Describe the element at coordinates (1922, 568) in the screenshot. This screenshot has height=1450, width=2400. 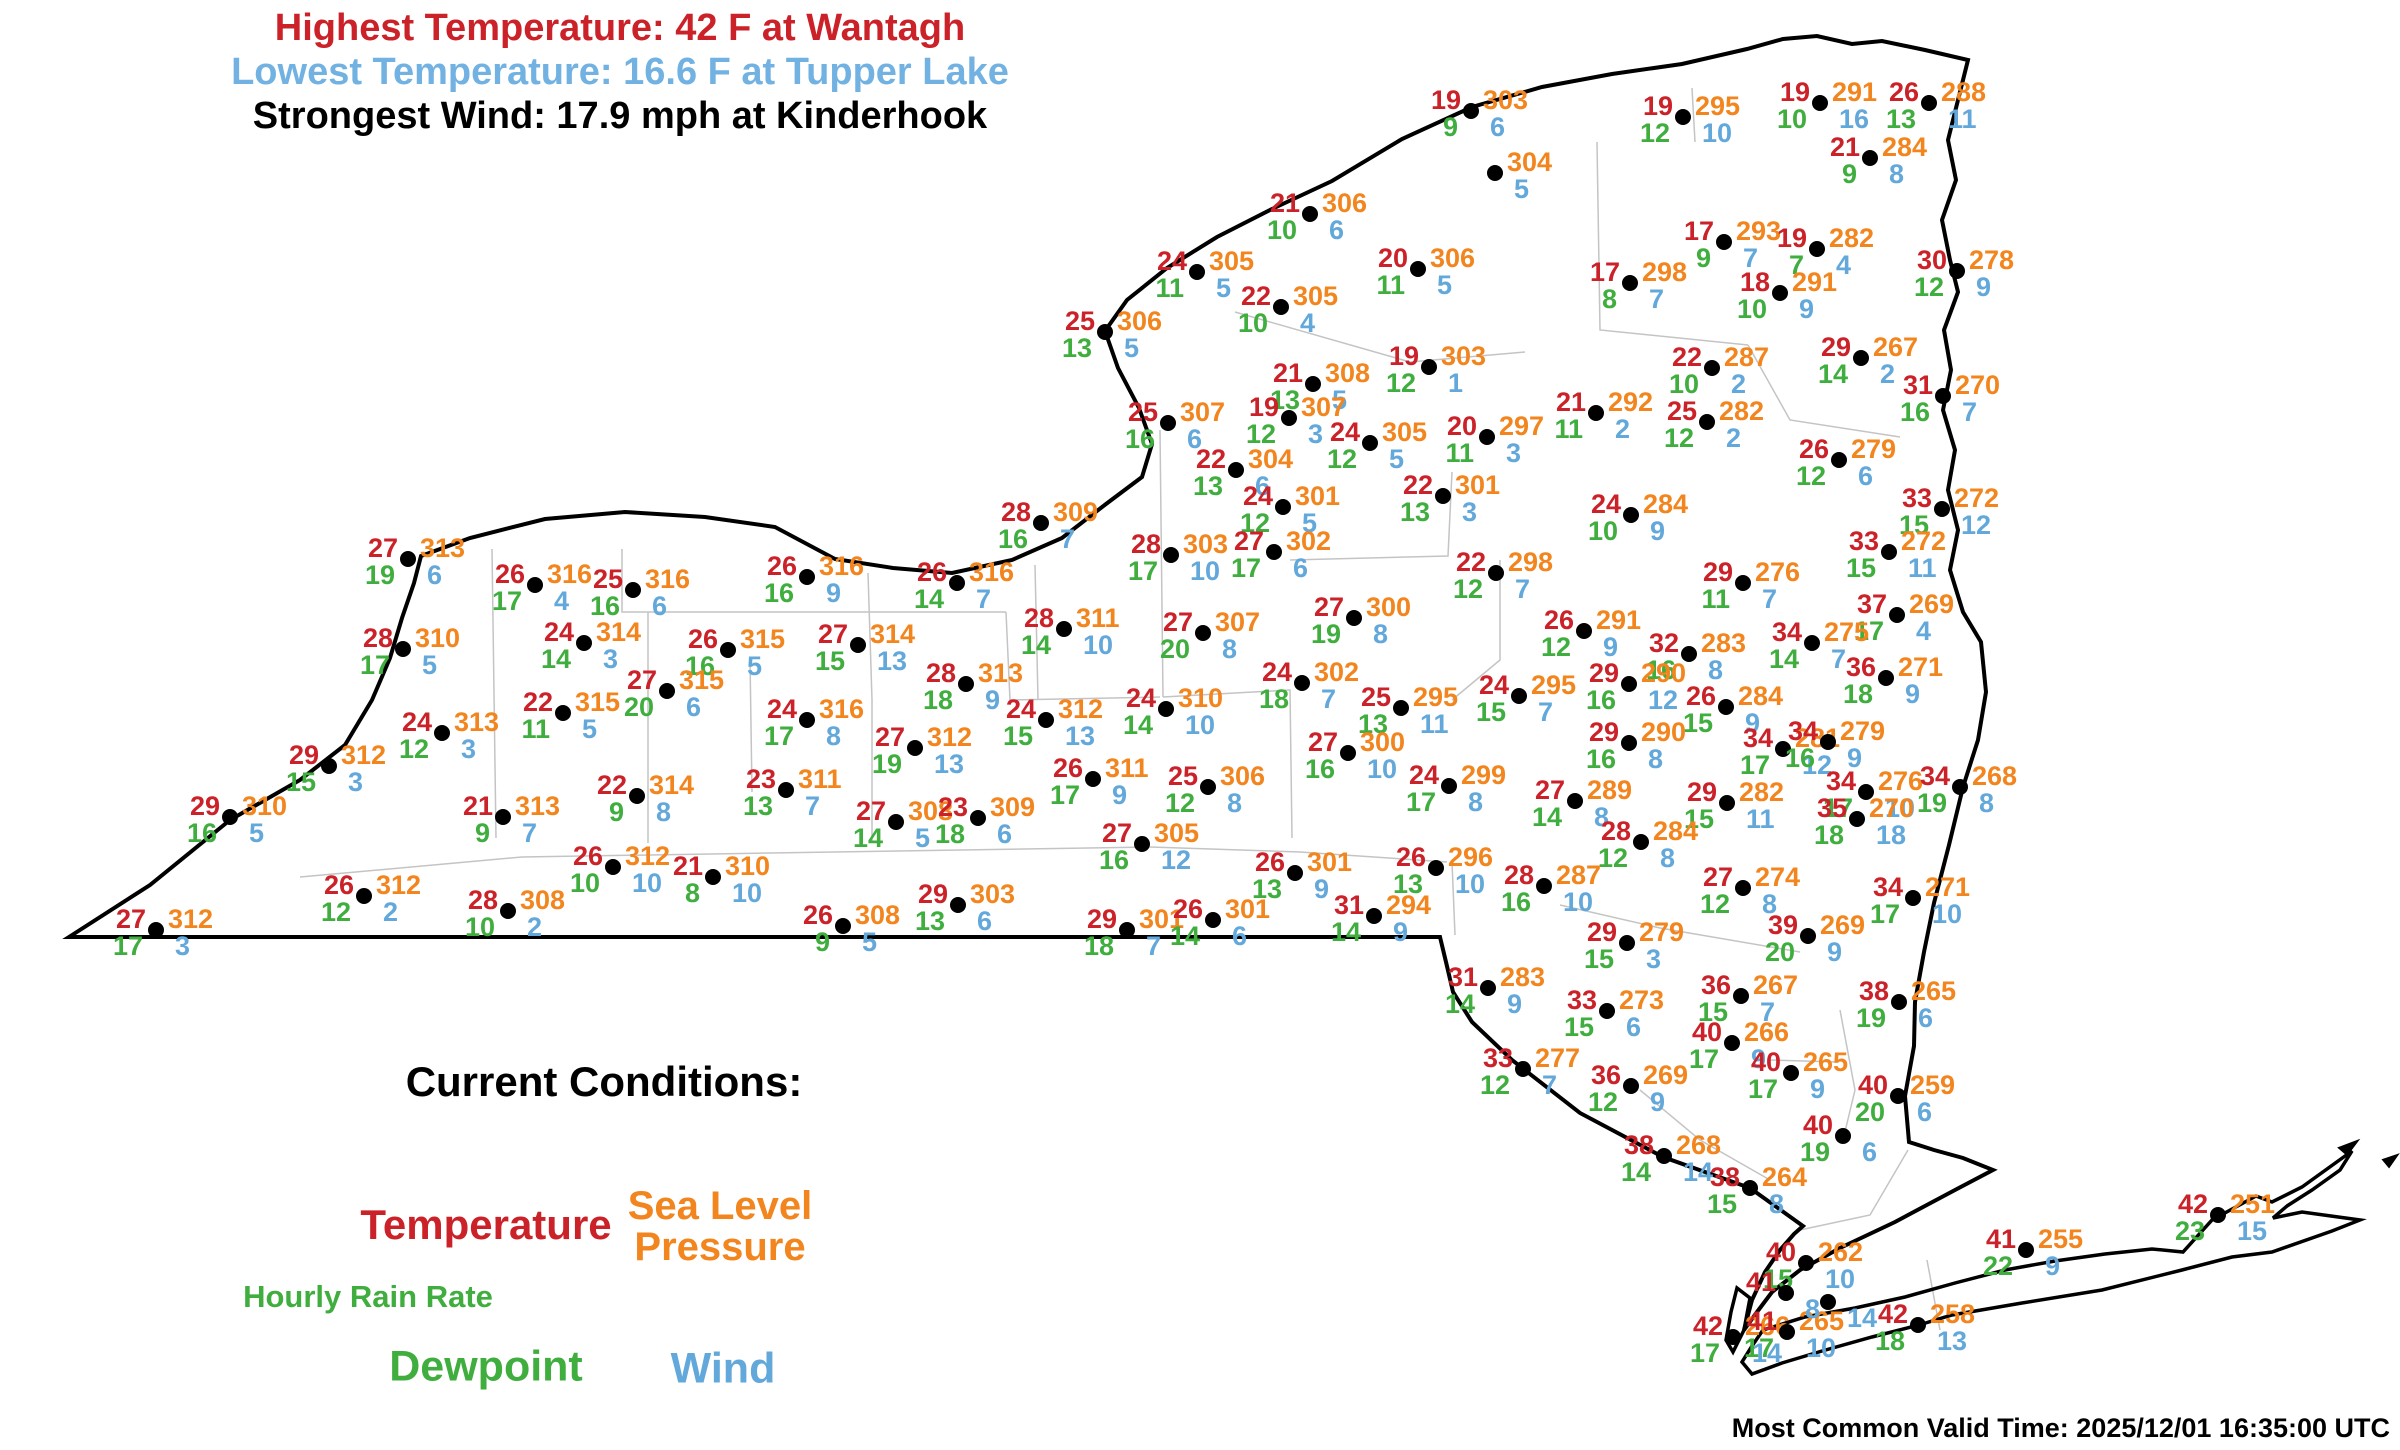
I see `station-wind: 11` at that location.